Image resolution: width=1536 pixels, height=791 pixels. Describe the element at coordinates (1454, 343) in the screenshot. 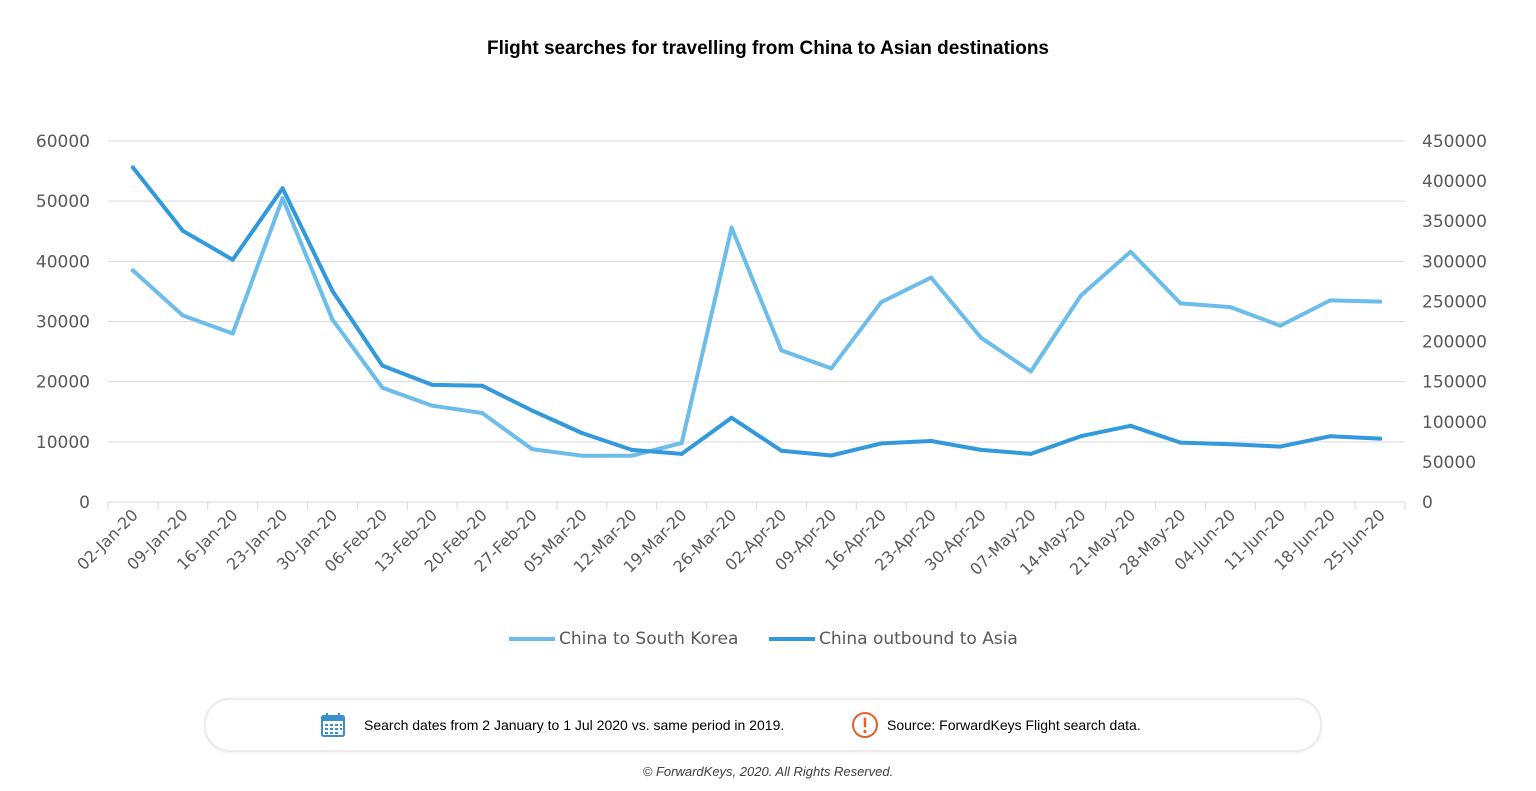

I see `y-right-tick-label: 200000` at that location.